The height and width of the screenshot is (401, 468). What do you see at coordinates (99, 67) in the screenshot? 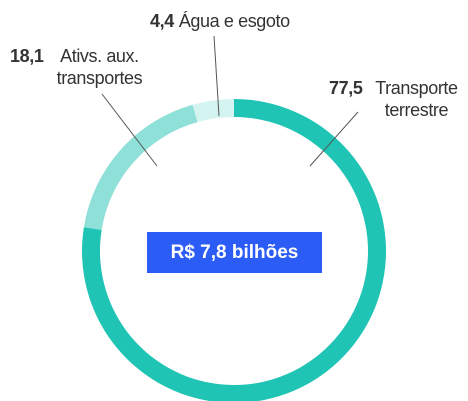
I see `category-label: Ativs. aux. transportes` at bounding box center [99, 67].